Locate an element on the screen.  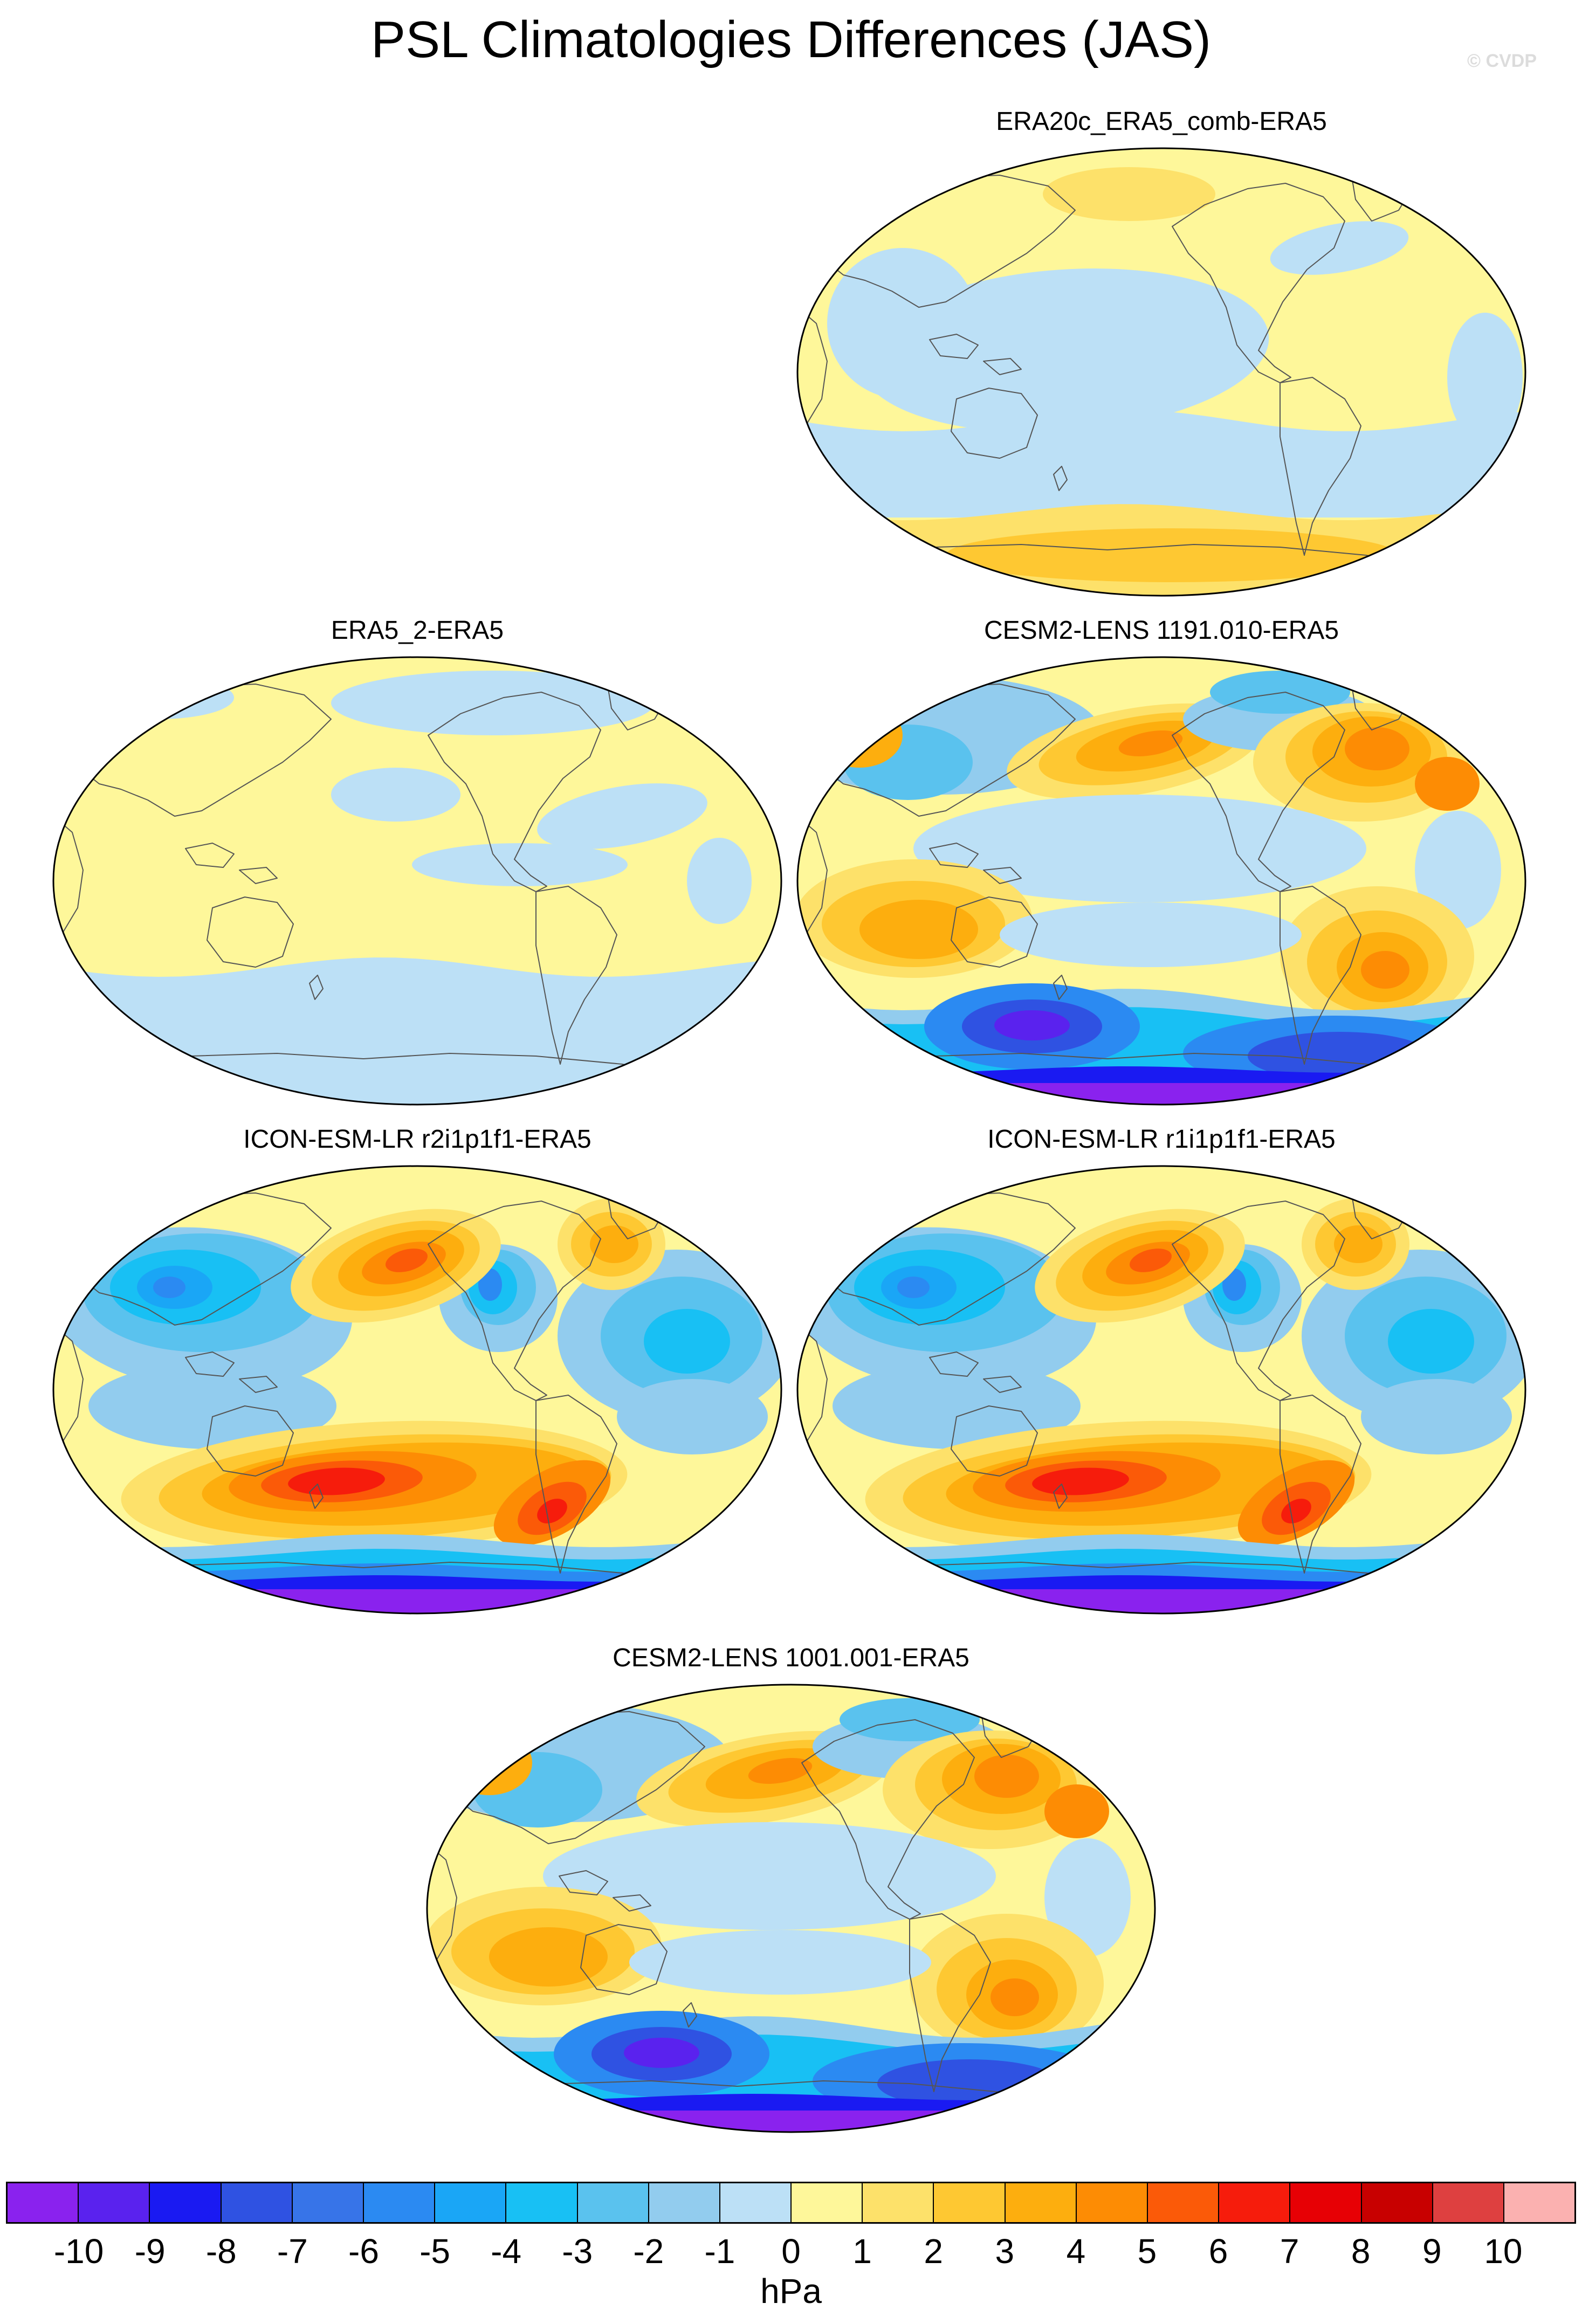
colorbar-tick-label: 0 is located at coordinates (791, 2251).